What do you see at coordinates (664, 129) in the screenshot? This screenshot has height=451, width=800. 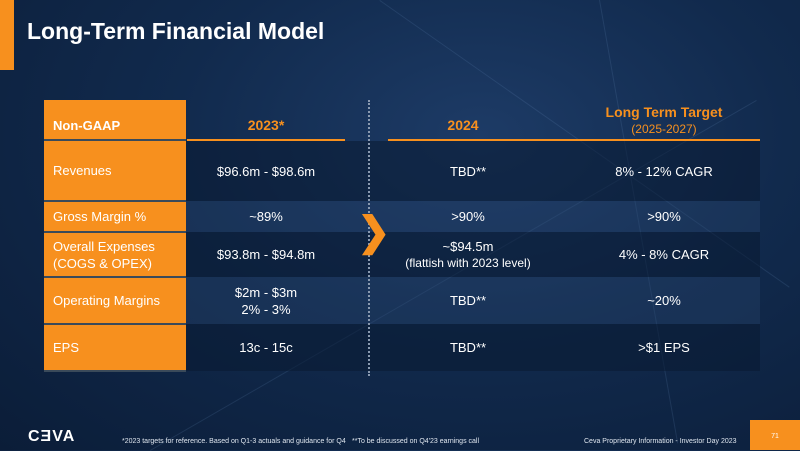 I see `header-long-term-range: (2025-2027)` at bounding box center [664, 129].